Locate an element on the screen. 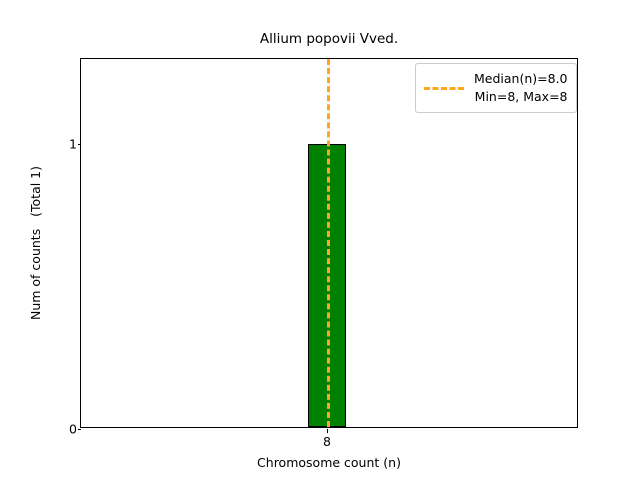 Image resolution: width=640 pixels, height=480 pixels. legend: Median(n)=8.0 Min=8, Max=8 is located at coordinates (496, 88).